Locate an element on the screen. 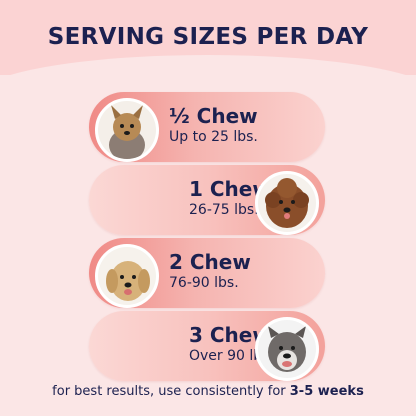 The height and width of the screenshot is (416, 416). serving-row-half-chew: ½ Chew Up to 25 lbs. is located at coordinates (207, 127).